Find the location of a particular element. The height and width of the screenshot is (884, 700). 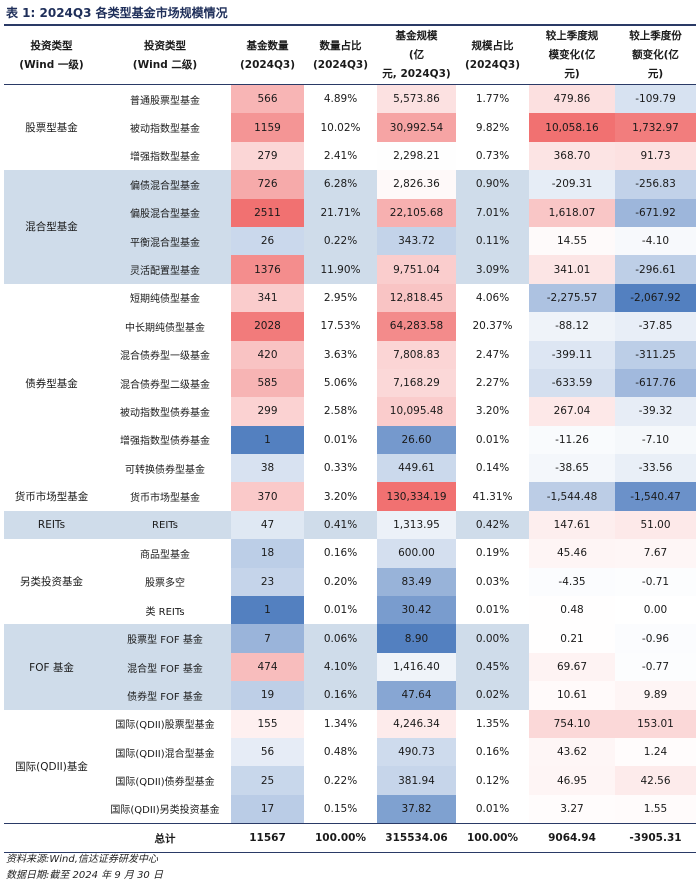

fund-size-cell: 83.49 is located at coordinates (416, 582).